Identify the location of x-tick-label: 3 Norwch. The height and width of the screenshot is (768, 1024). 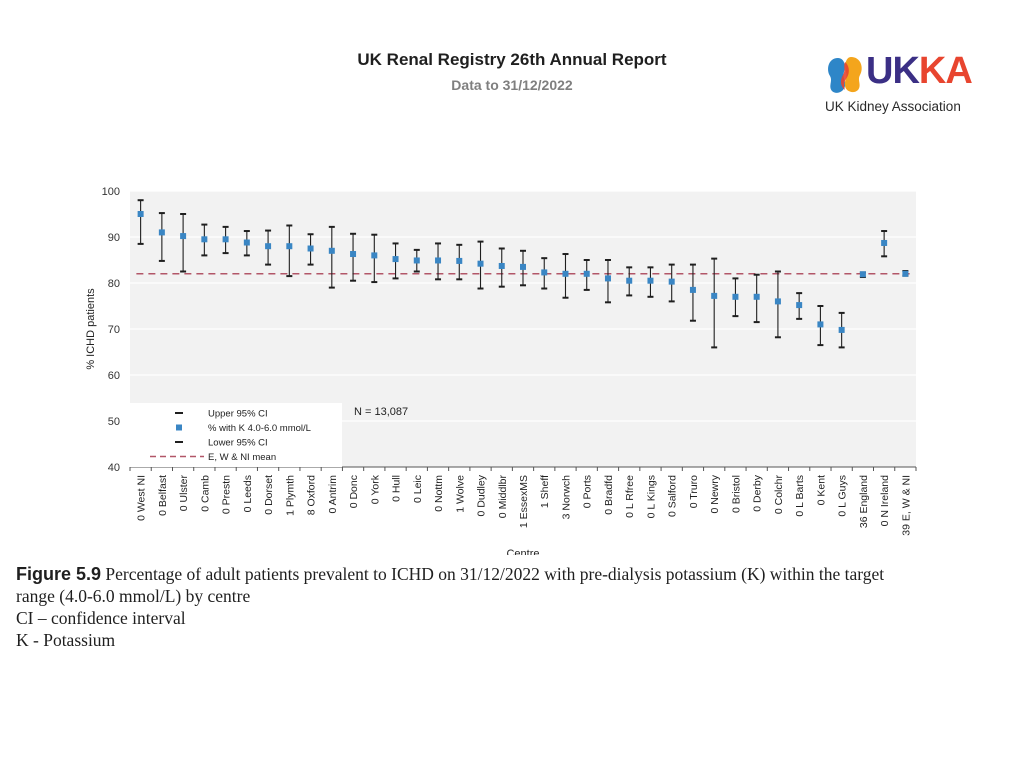
(566, 497).